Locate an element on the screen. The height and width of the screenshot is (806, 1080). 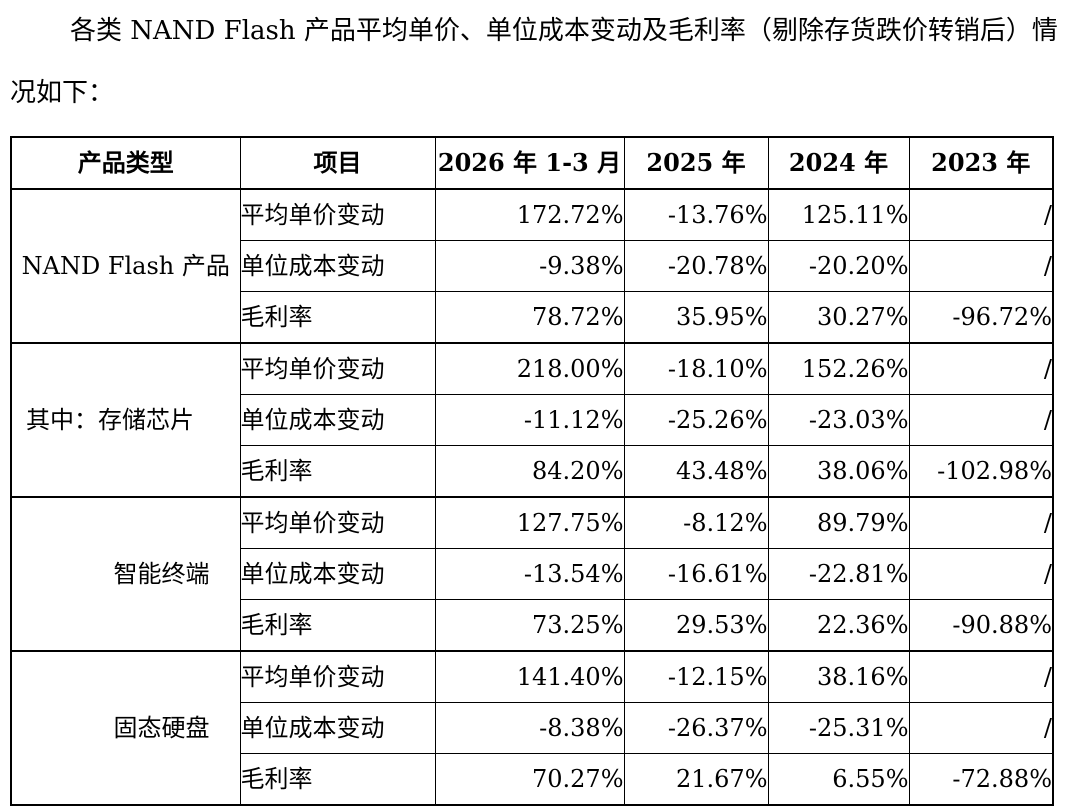
value-2026-q1: -11.12% is located at coordinates (529, 420).